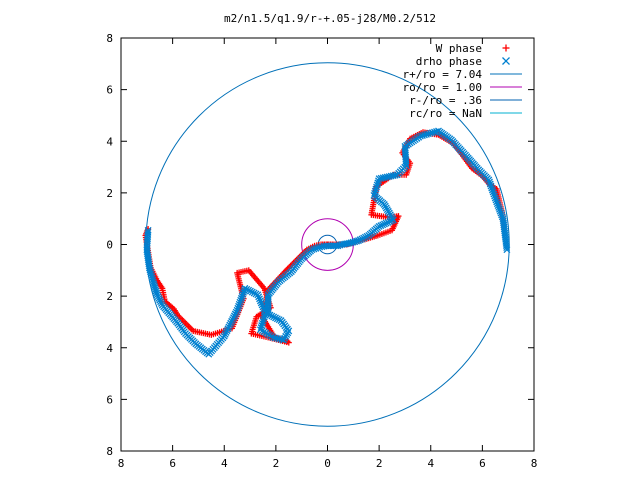  What do you see at coordinates (327, 463) in the screenshot?
I see `x-tick-label: 0` at bounding box center [327, 463].